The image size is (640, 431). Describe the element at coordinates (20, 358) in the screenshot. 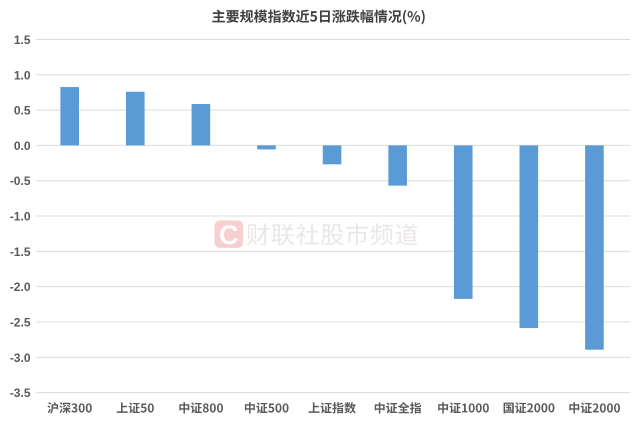

I see `svg-text: -3.0` at that location.